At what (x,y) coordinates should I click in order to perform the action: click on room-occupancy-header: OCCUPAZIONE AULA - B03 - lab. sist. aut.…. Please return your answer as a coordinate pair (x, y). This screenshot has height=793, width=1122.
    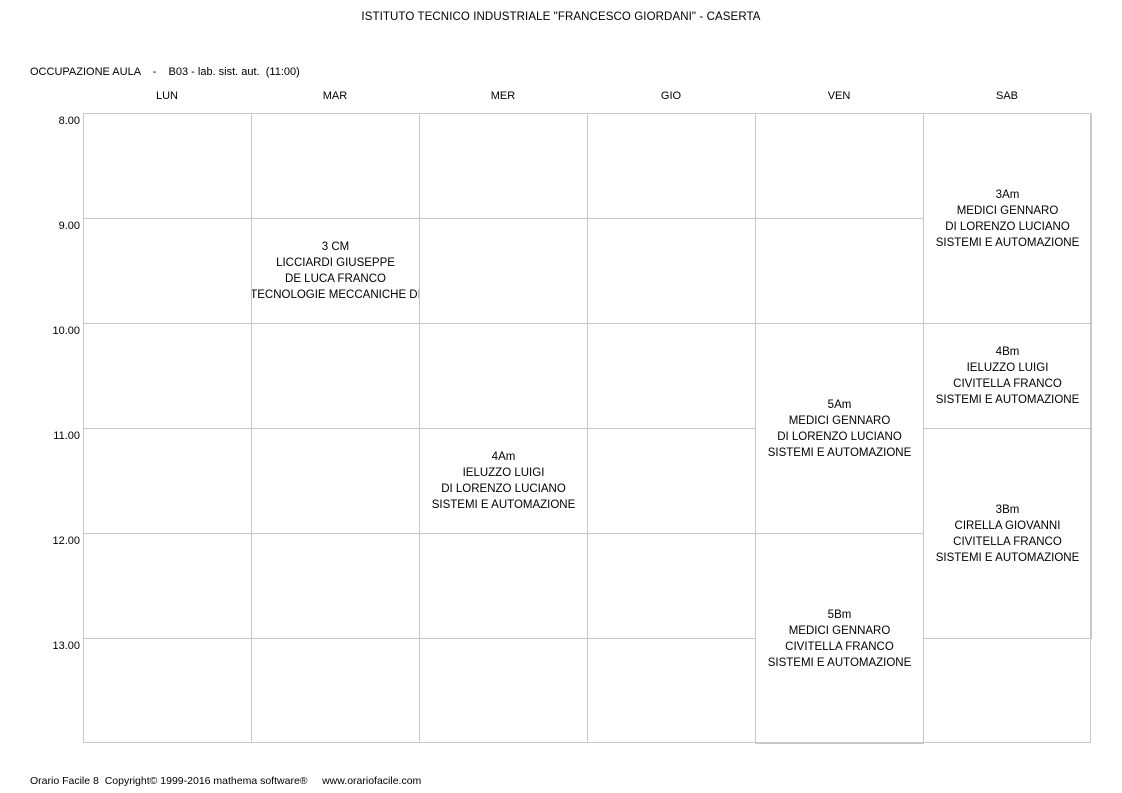
    Looking at the image, I should click on (165, 72).